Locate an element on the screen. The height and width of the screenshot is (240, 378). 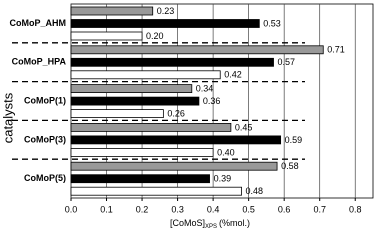
x-tick-label: 0.0 is located at coordinates (71, 209).